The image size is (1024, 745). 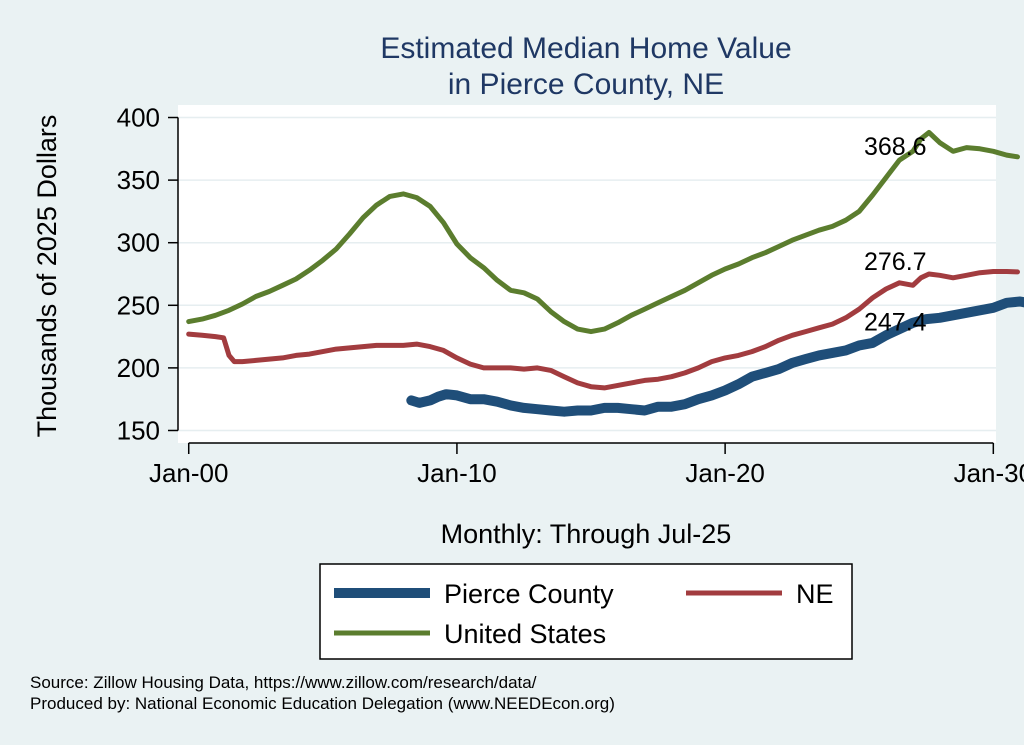 I want to click on series-line-pierce-county, so click(x=715, y=356).